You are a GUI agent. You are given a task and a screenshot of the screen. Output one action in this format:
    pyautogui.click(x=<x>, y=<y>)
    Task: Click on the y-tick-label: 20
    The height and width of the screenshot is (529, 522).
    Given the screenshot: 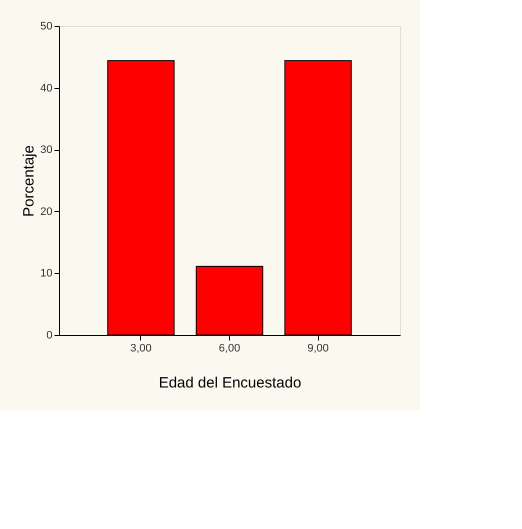 What is the action you would take?
    pyautogui.click(x=46, y=212)
    